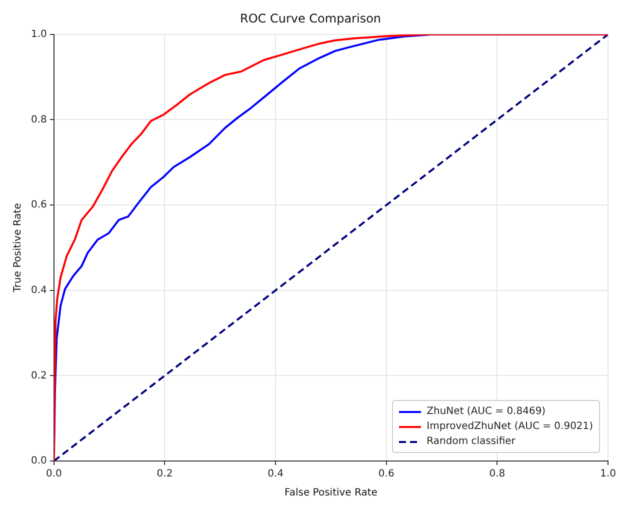 This screenshot has width=627, height=511. What do you see at coordinates (18, 248) in the screenshot?
I see `y-axis-title: True Positive Rate` at bounding box center [18, 248].